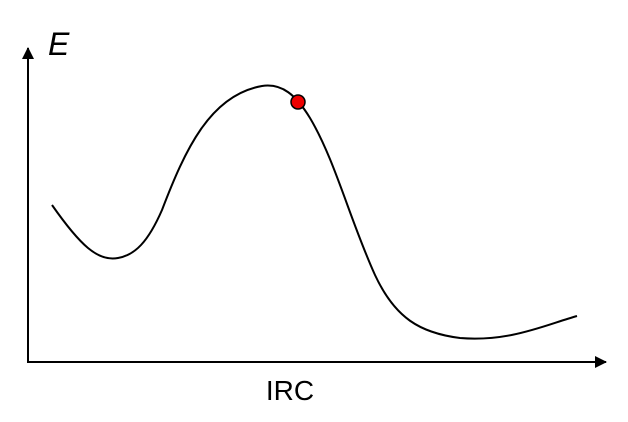 This screenshot has width=628, height=422. I want to click on x-axis-label: IRC, so click(290, 390).